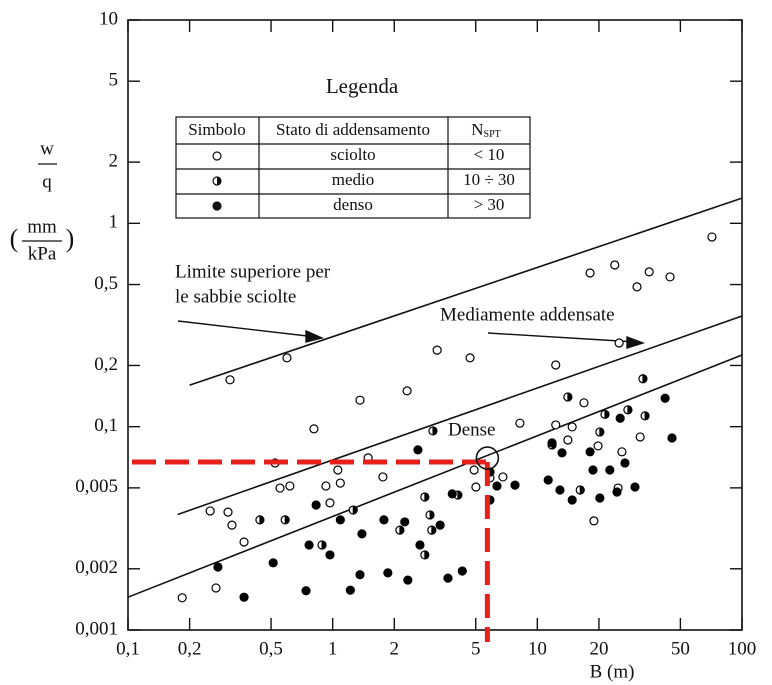 The height and width of the screenshot is (685, 772). Describe the element at coordinates (70, 238) in the screenshot. I see `y-unit-close: )` at that location.